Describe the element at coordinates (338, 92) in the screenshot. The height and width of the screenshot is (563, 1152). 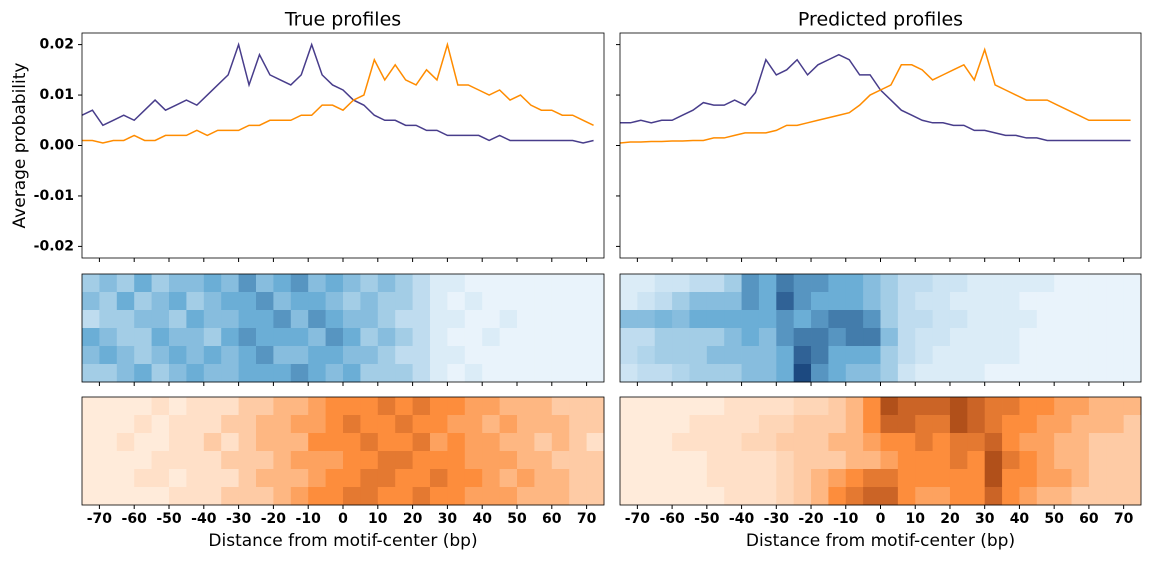
I see `profile-line` at that location.